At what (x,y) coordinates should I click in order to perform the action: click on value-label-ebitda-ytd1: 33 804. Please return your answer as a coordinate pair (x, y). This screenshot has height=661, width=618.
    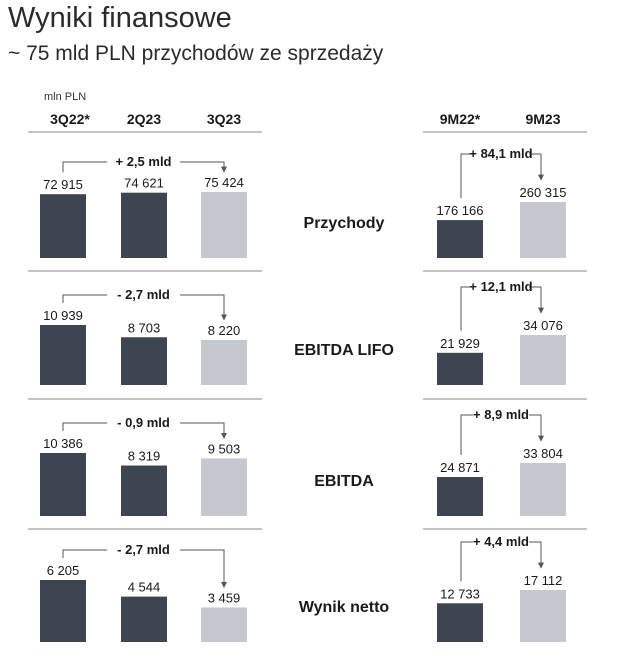
    Looking at the image, I should click on (543, 453).